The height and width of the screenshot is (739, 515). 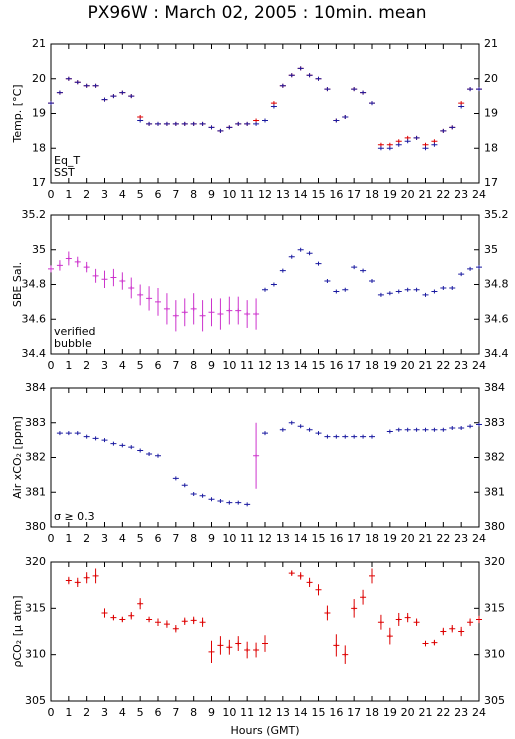 What do you see at coordinates (426, 194) in the screenshot?
I see `x-tick-label: 21` at bounding box center [426, 194].